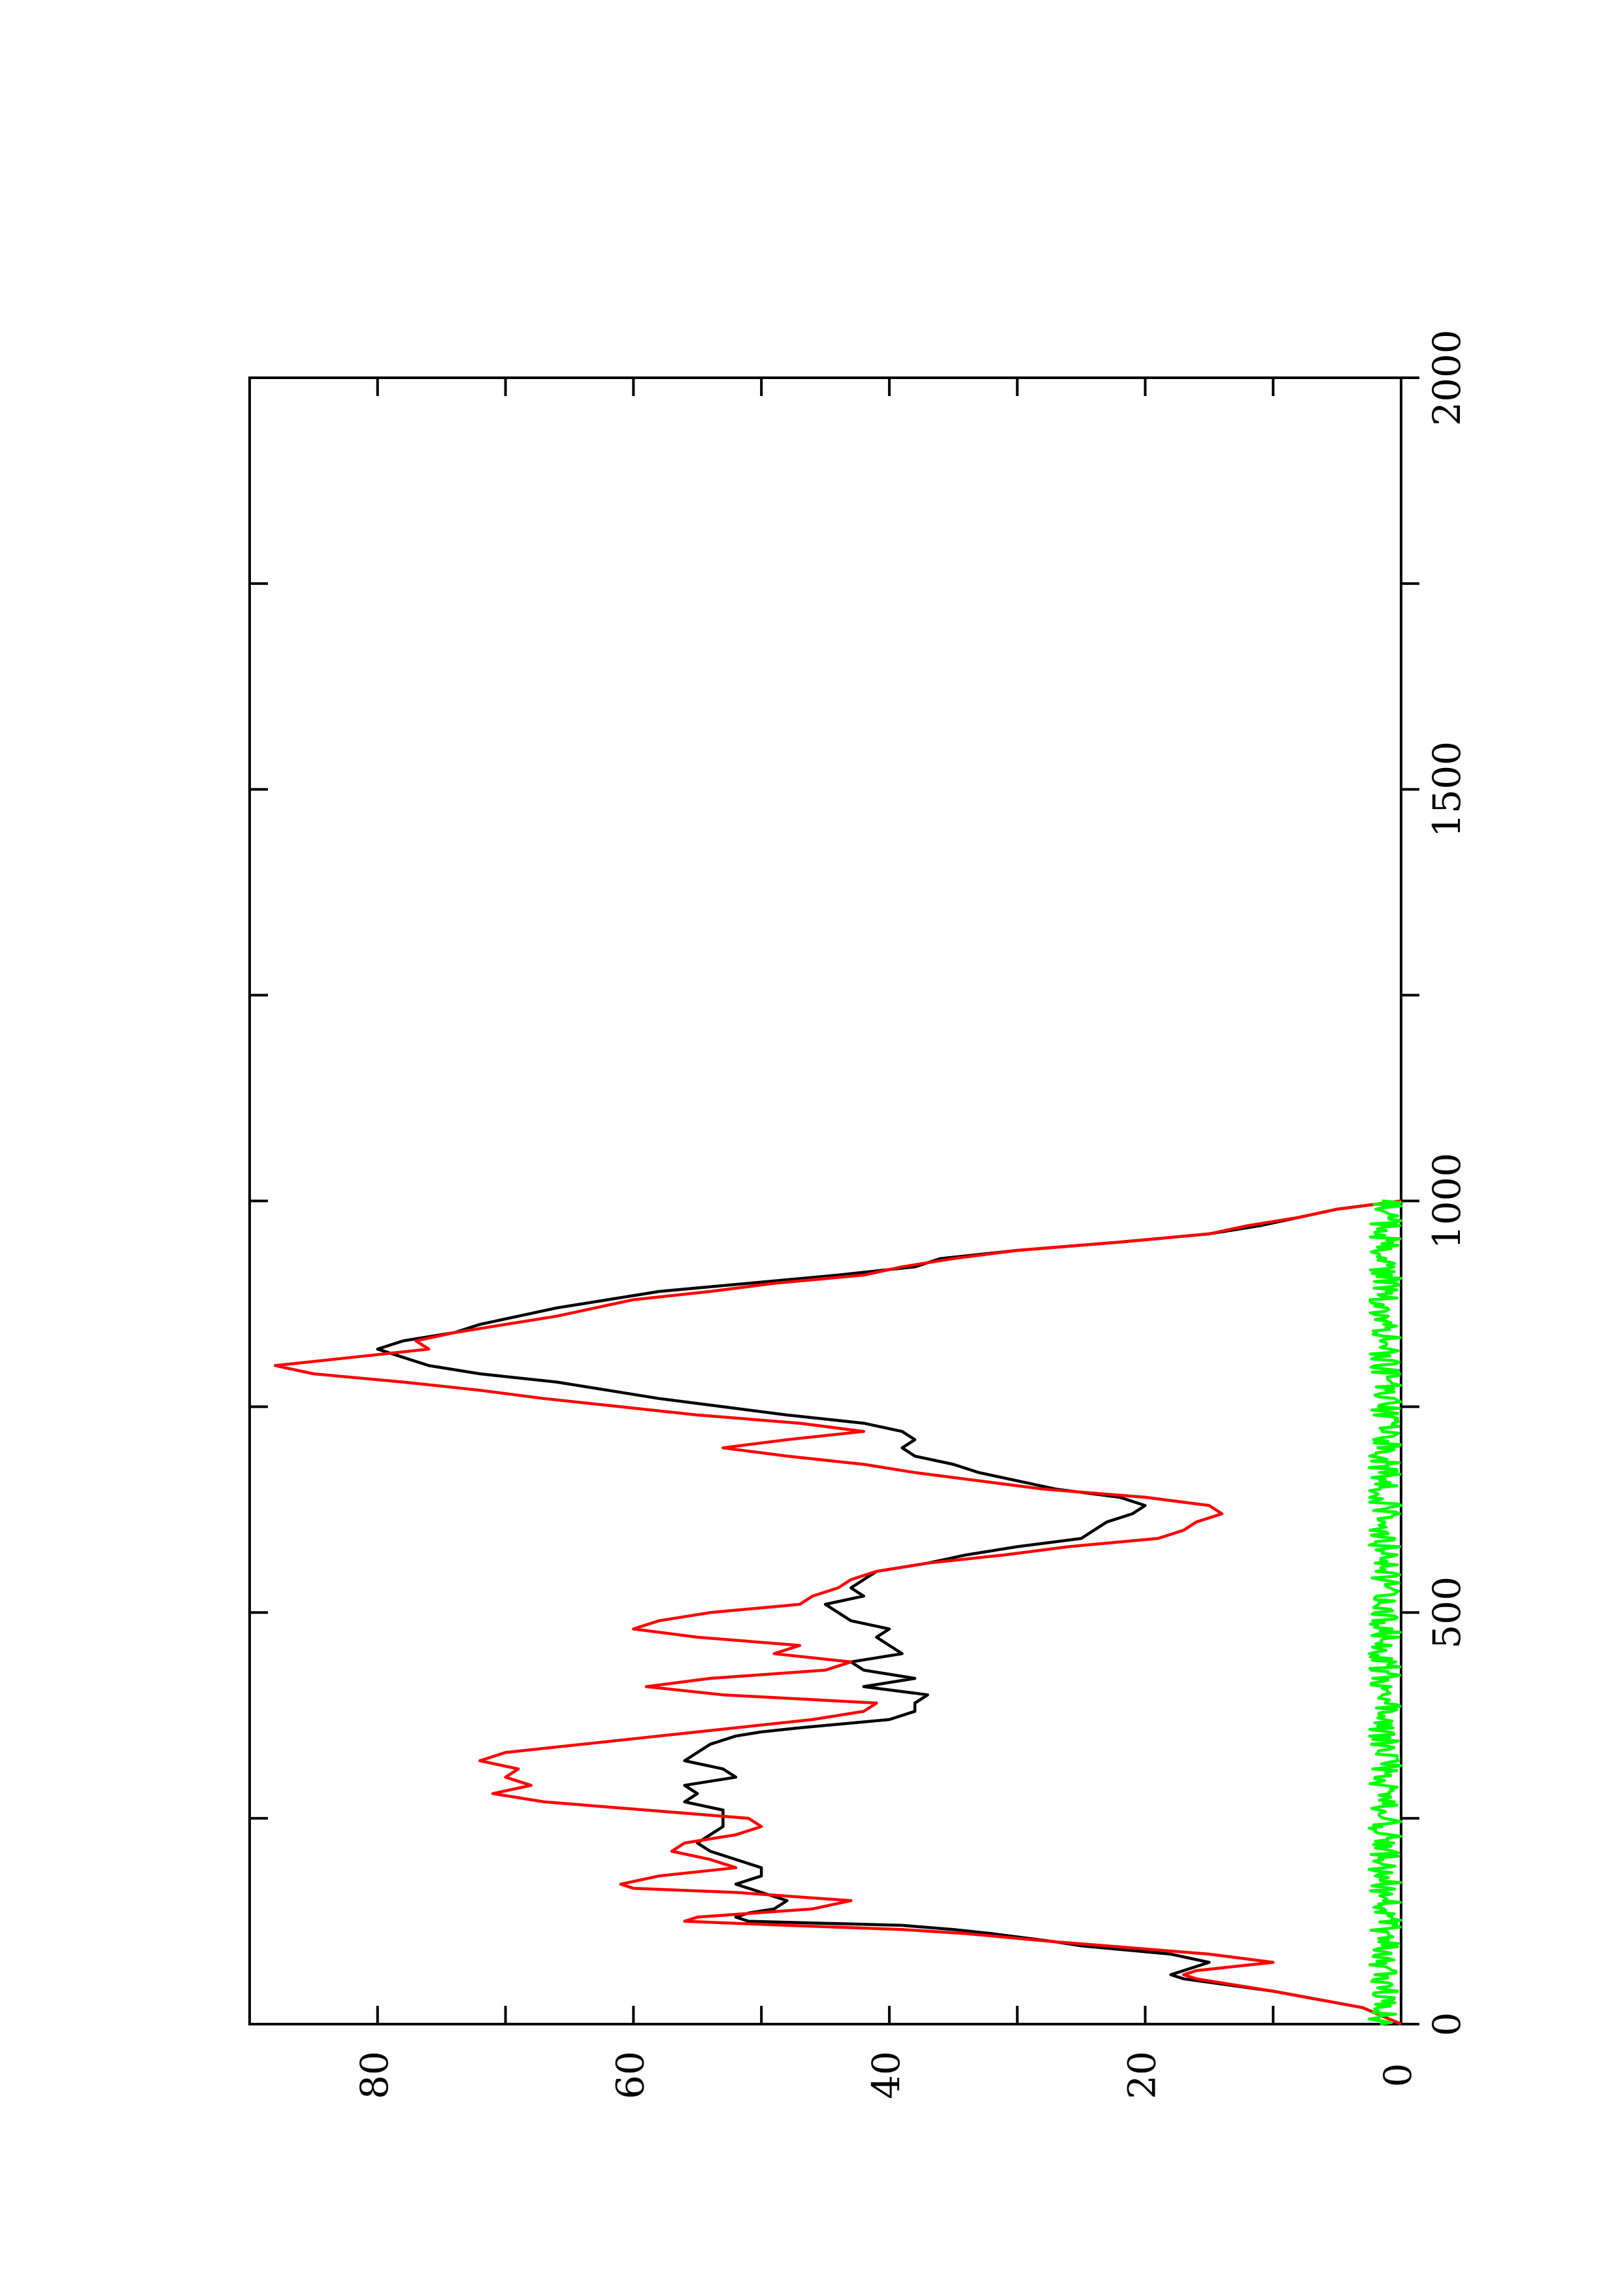 The width and height of the screenshot is (1620, 2296). I want to click on x-tick-label: 1000, so click(1447, 1201).